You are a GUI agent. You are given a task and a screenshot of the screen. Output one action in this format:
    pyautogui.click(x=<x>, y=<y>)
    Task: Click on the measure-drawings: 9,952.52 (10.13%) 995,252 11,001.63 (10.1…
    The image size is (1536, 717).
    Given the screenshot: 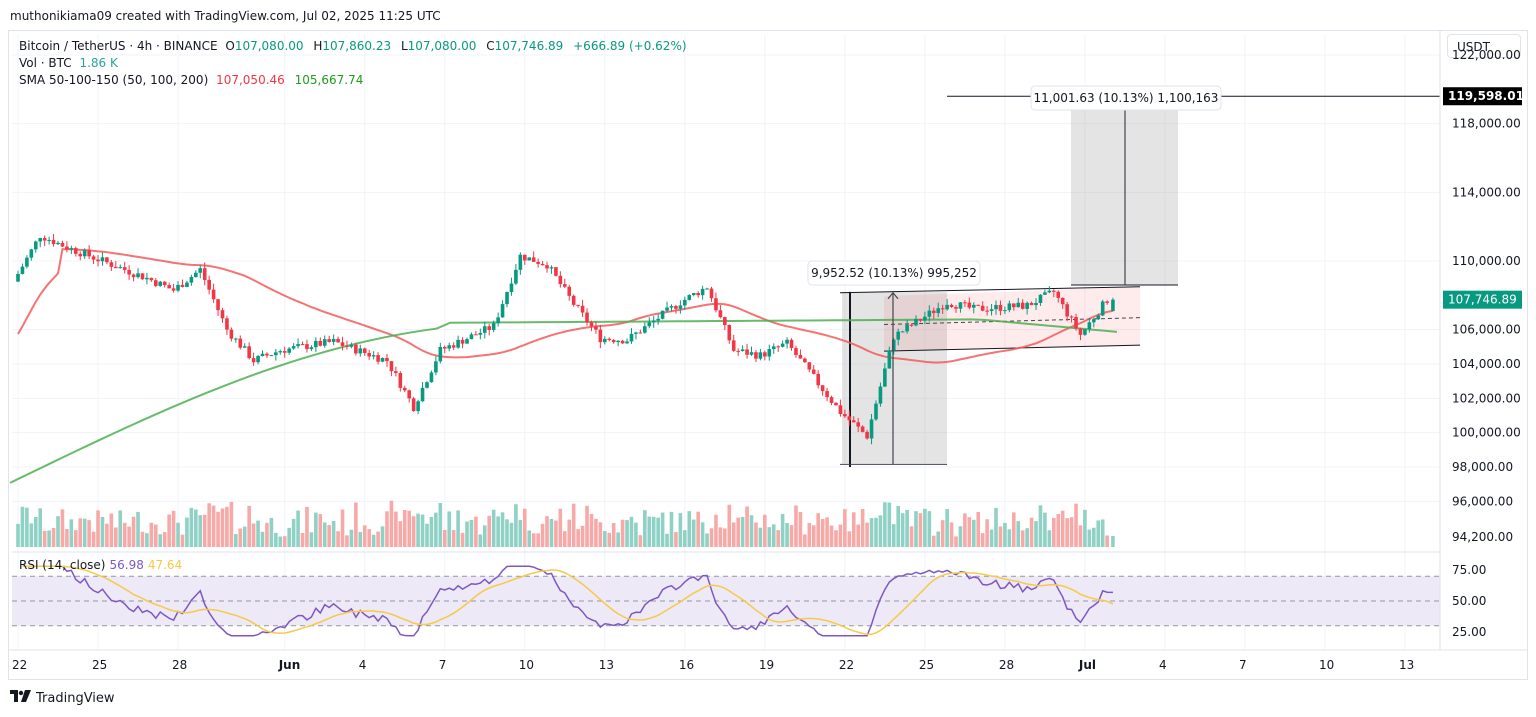 What is the action you would take?
    pyautogui.click(x=1014, y=275)
    